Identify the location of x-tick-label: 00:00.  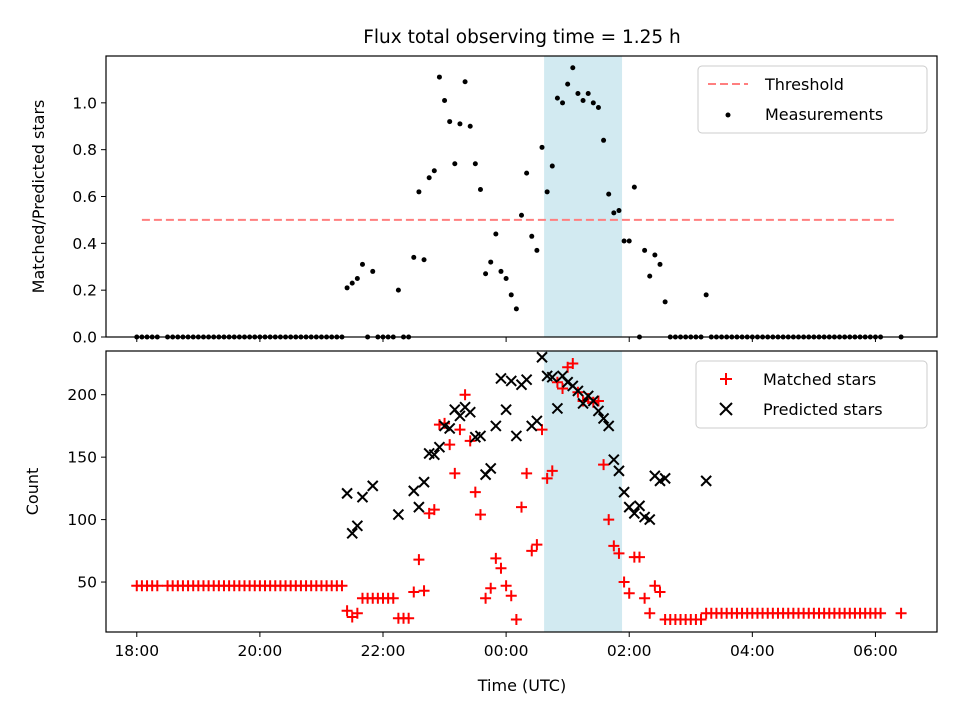
(506, 651).